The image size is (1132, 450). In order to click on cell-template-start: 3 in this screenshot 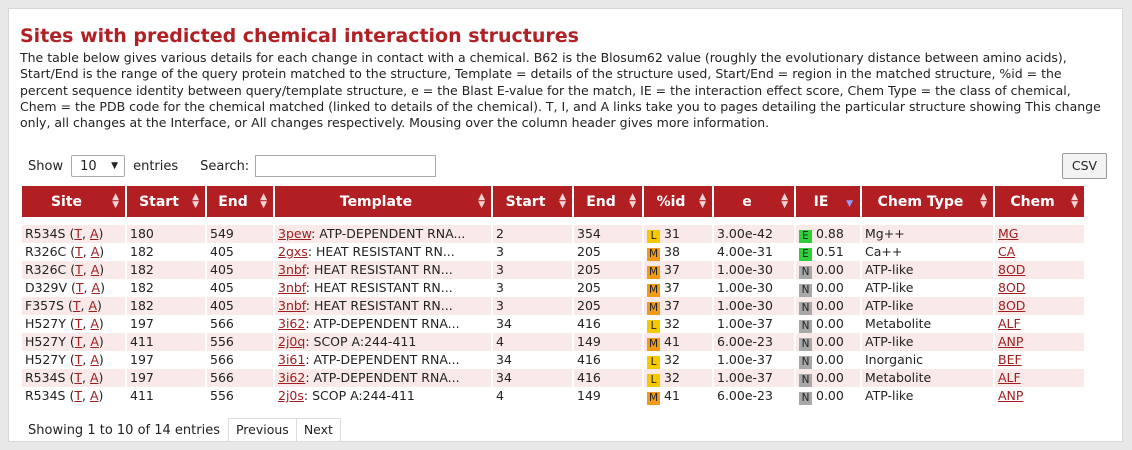, I will do `click(532, 306)`.